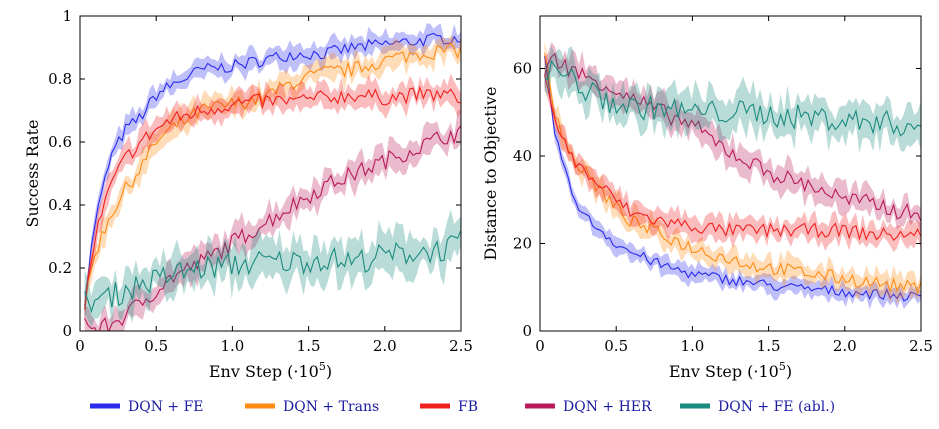 The image size is (939, 429). Describe the element at coordinates (331, 407) in the screenshot. I see `legend-label: DQN + Trans` at that location.